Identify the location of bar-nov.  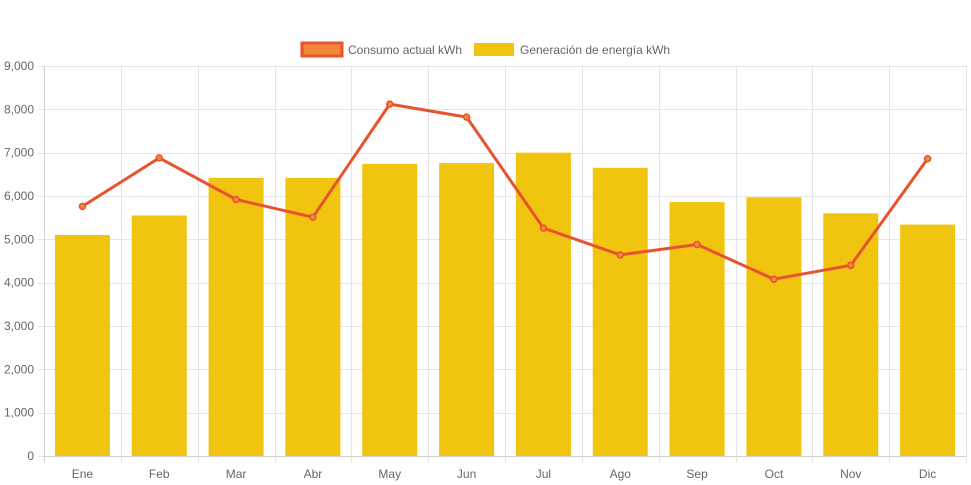
(851, 334).